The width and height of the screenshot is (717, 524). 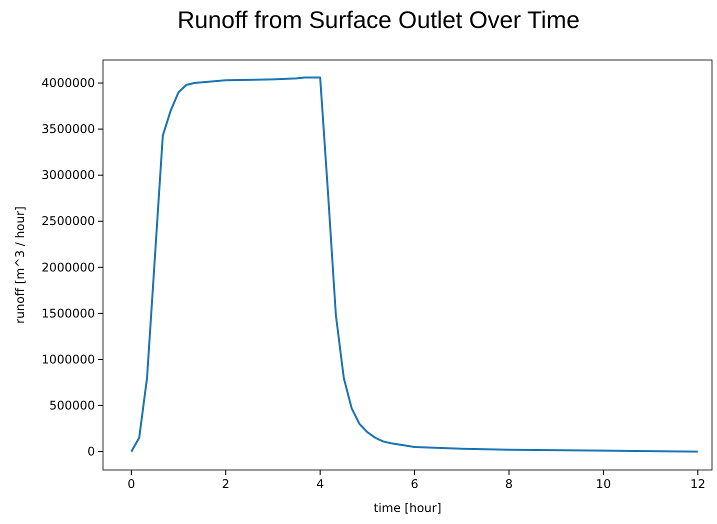 What do you see at coordinates (378, 20) in the screenshot?
I see `chart-title: Runoff from Surface Outlet Over Time` at bounding box center [378, 20].